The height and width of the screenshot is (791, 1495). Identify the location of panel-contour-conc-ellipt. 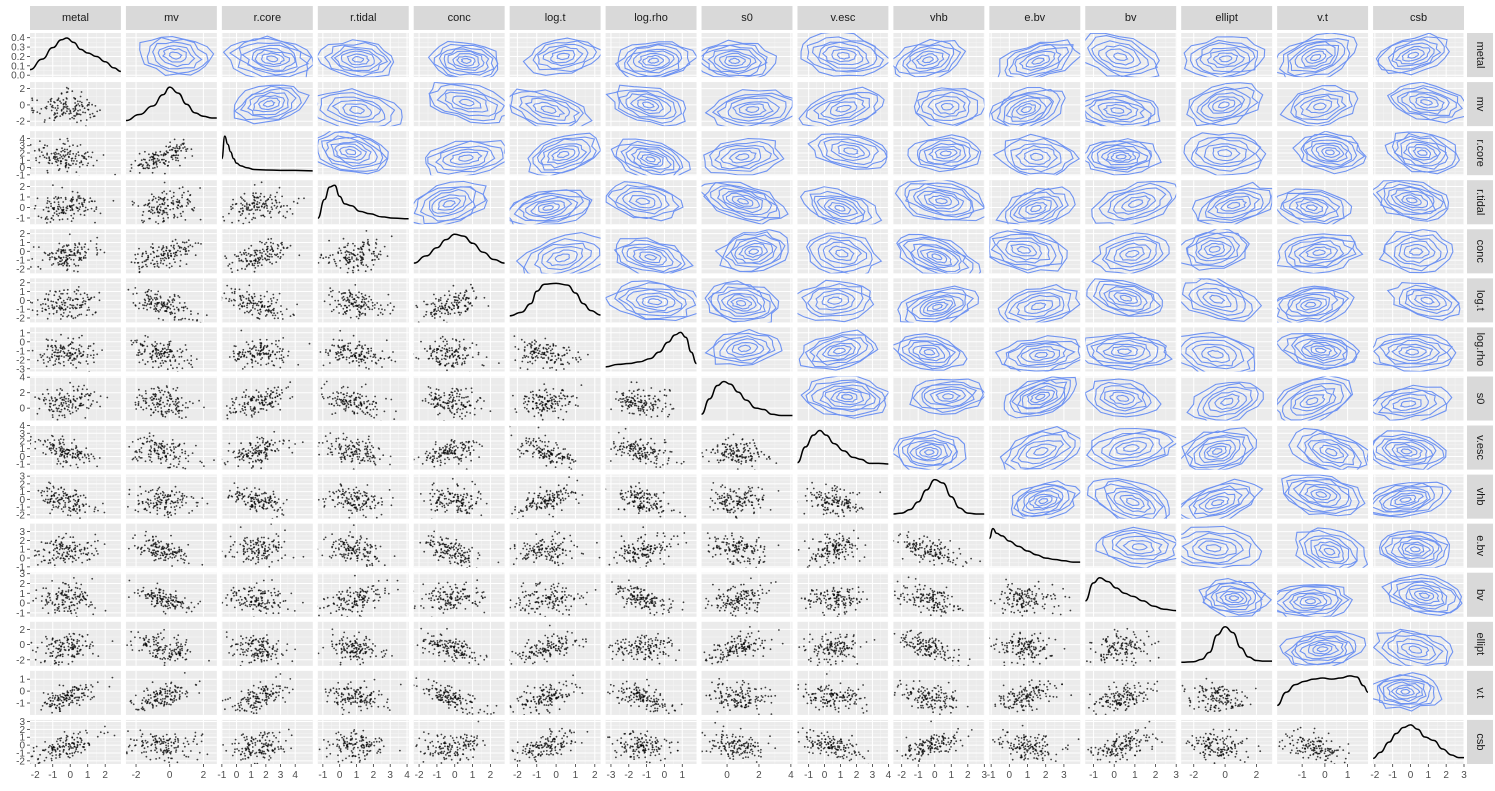
(1227, 251).